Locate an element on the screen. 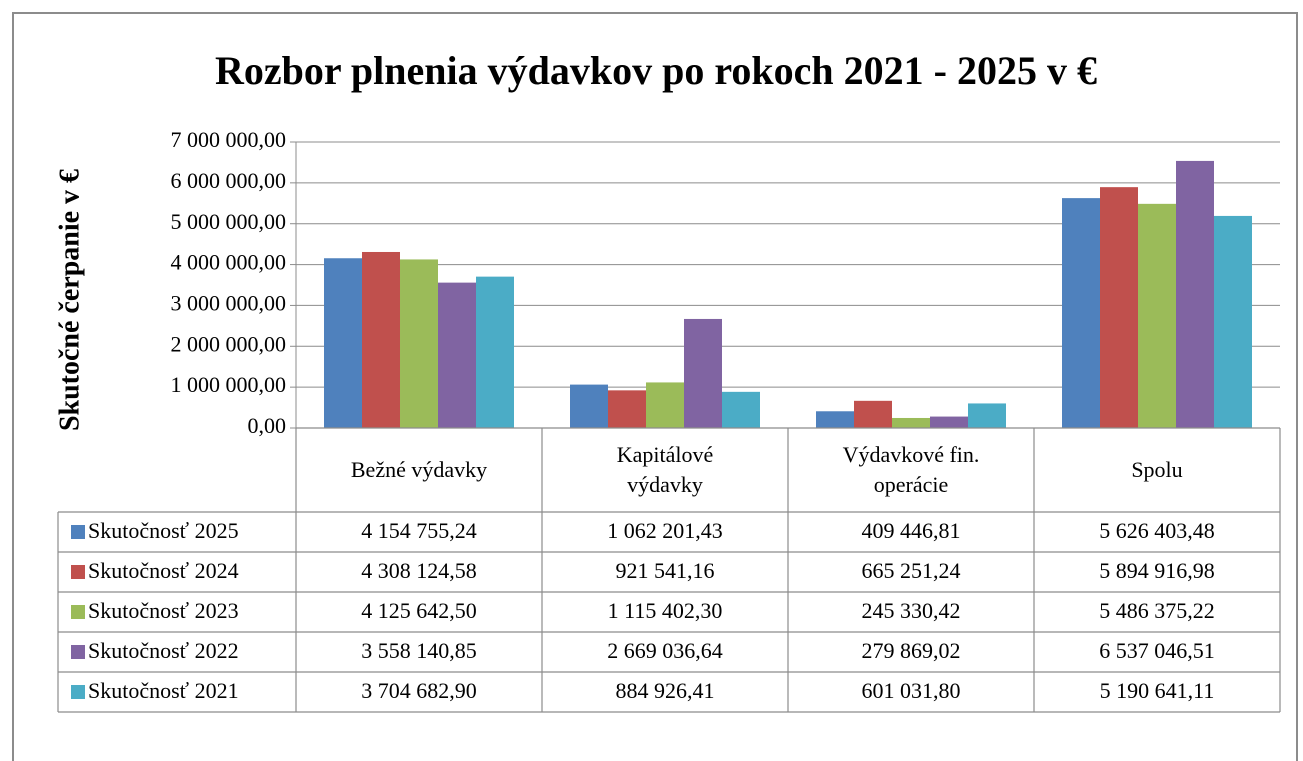  table-value: 5 894 916,98 is located at coordinates (1157, 570).